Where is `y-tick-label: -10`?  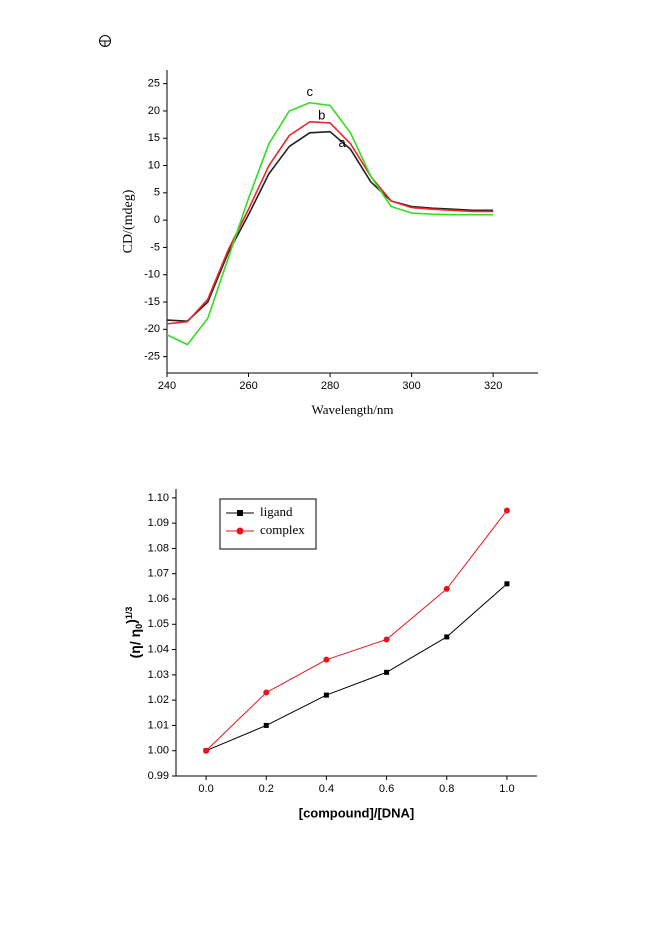 y-tick-label: -10 is located at coordinates (152, 275).